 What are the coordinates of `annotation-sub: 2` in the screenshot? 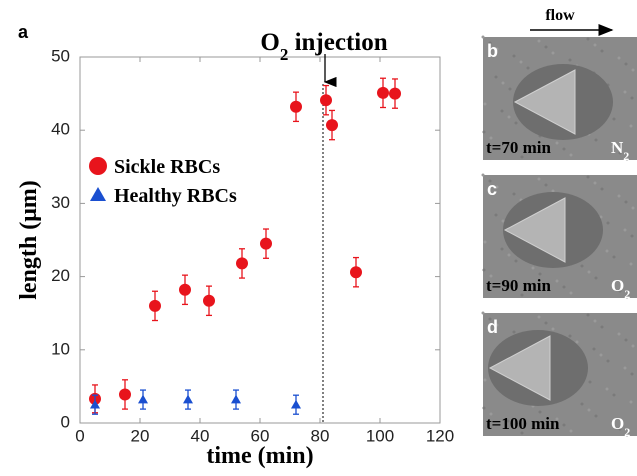 It's located at (284, 54).